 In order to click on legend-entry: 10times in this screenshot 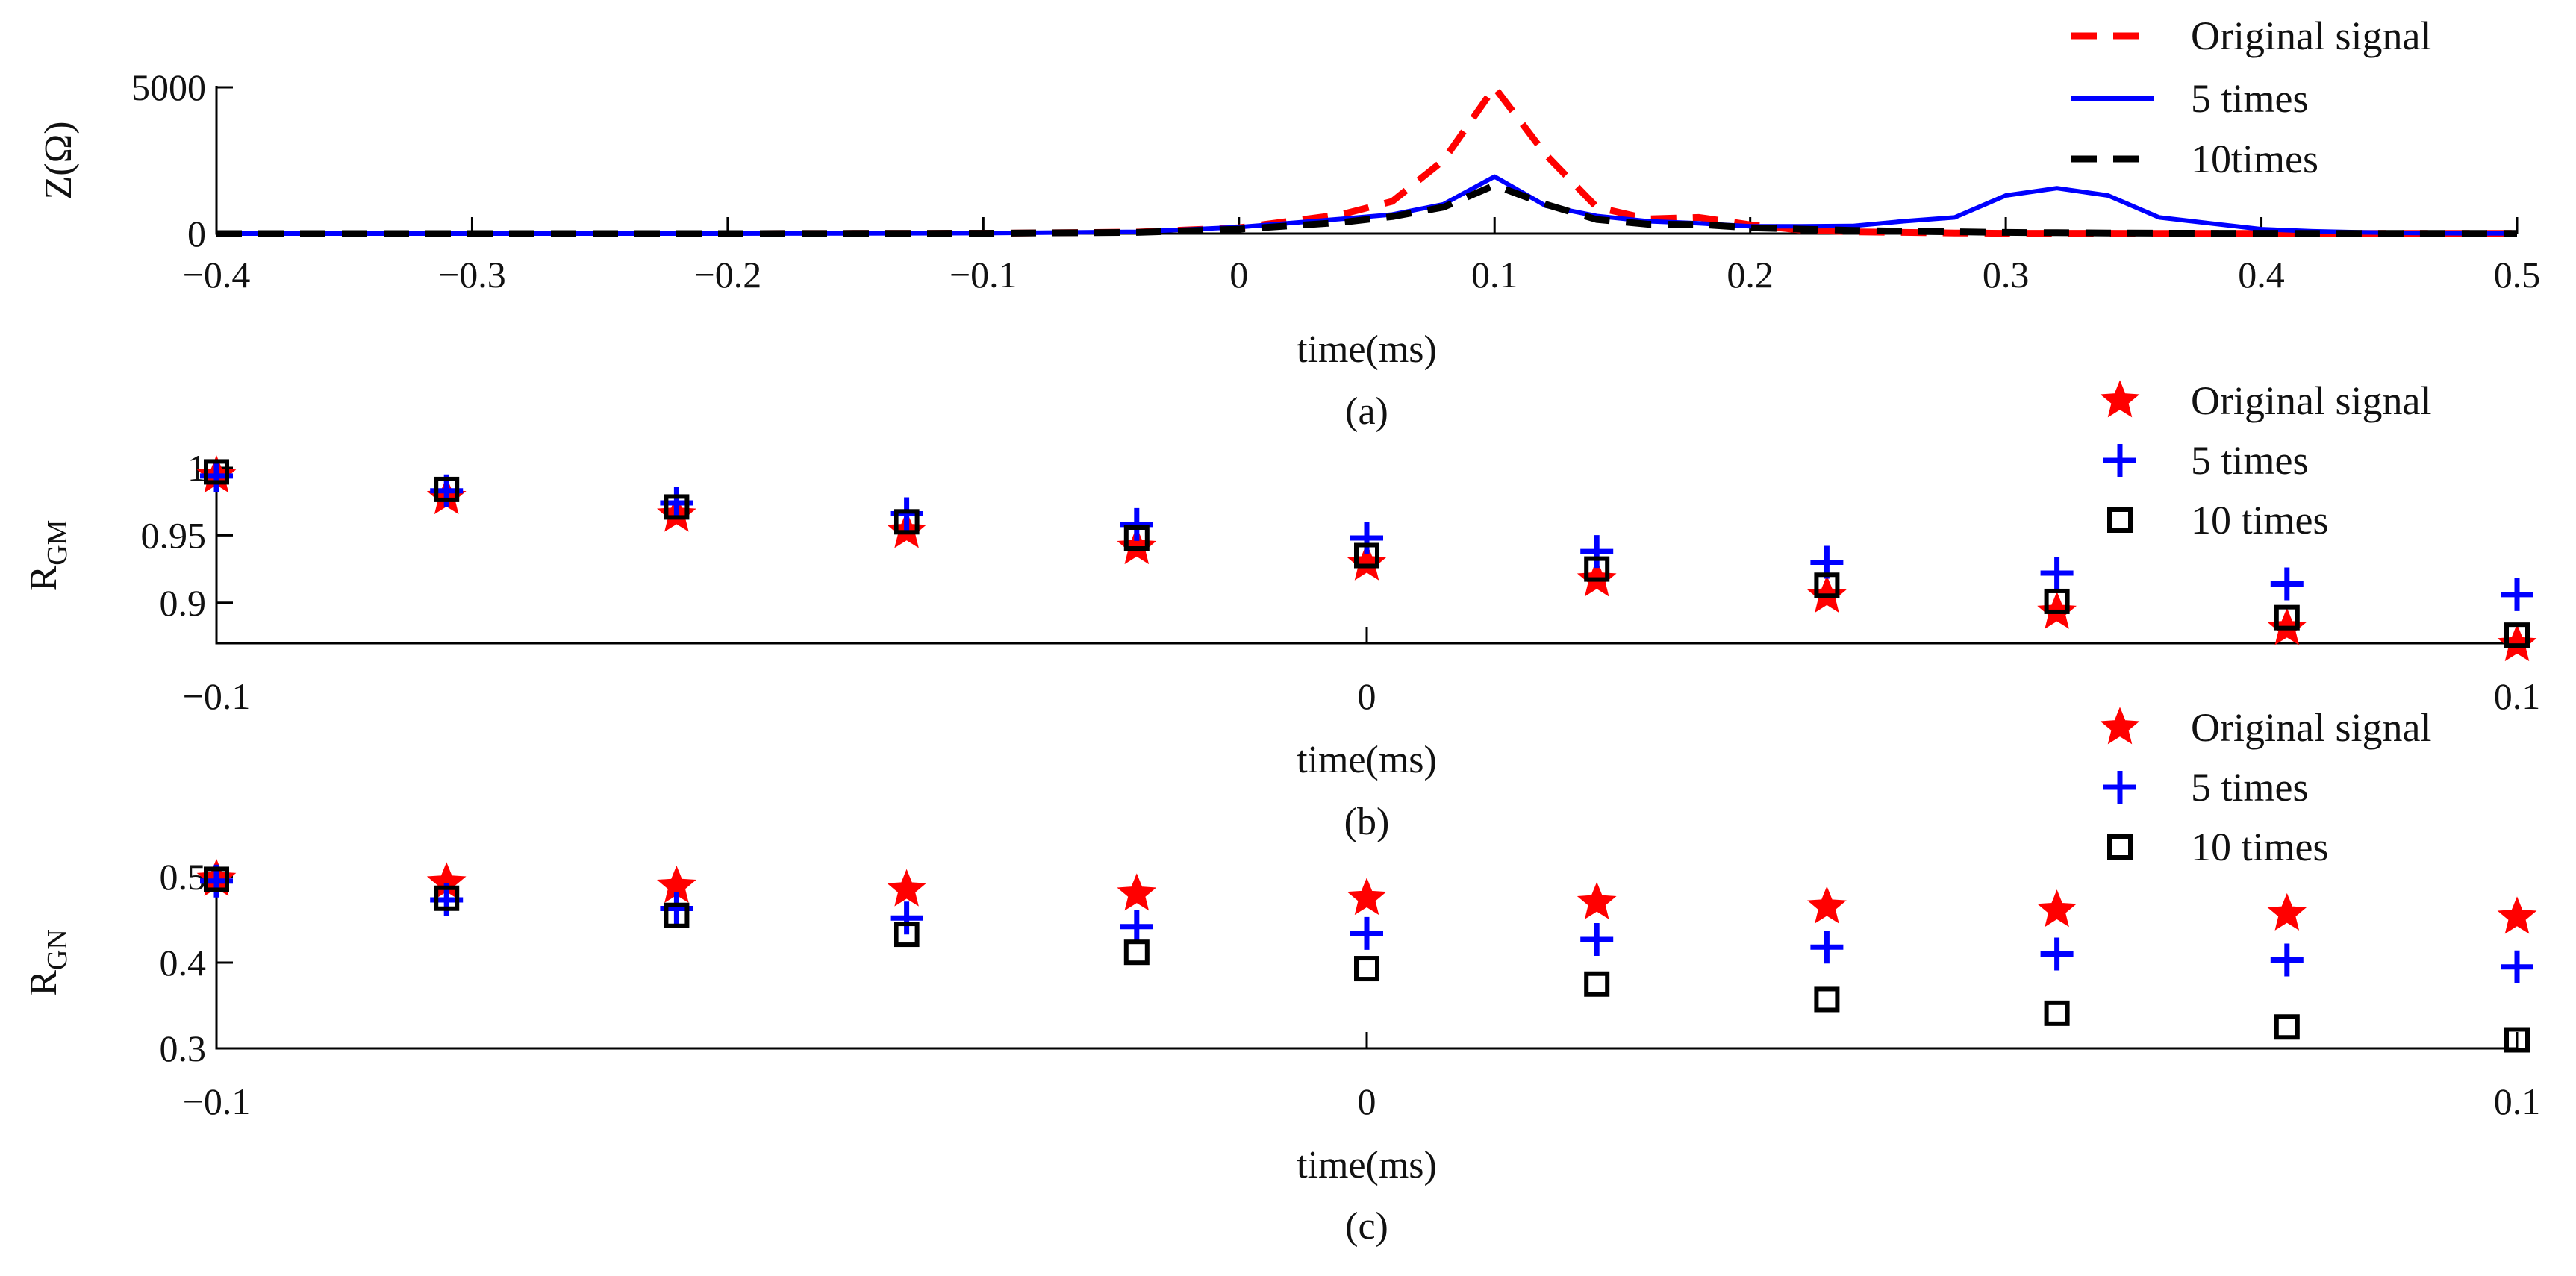, I will do `click(2194, 159)`.